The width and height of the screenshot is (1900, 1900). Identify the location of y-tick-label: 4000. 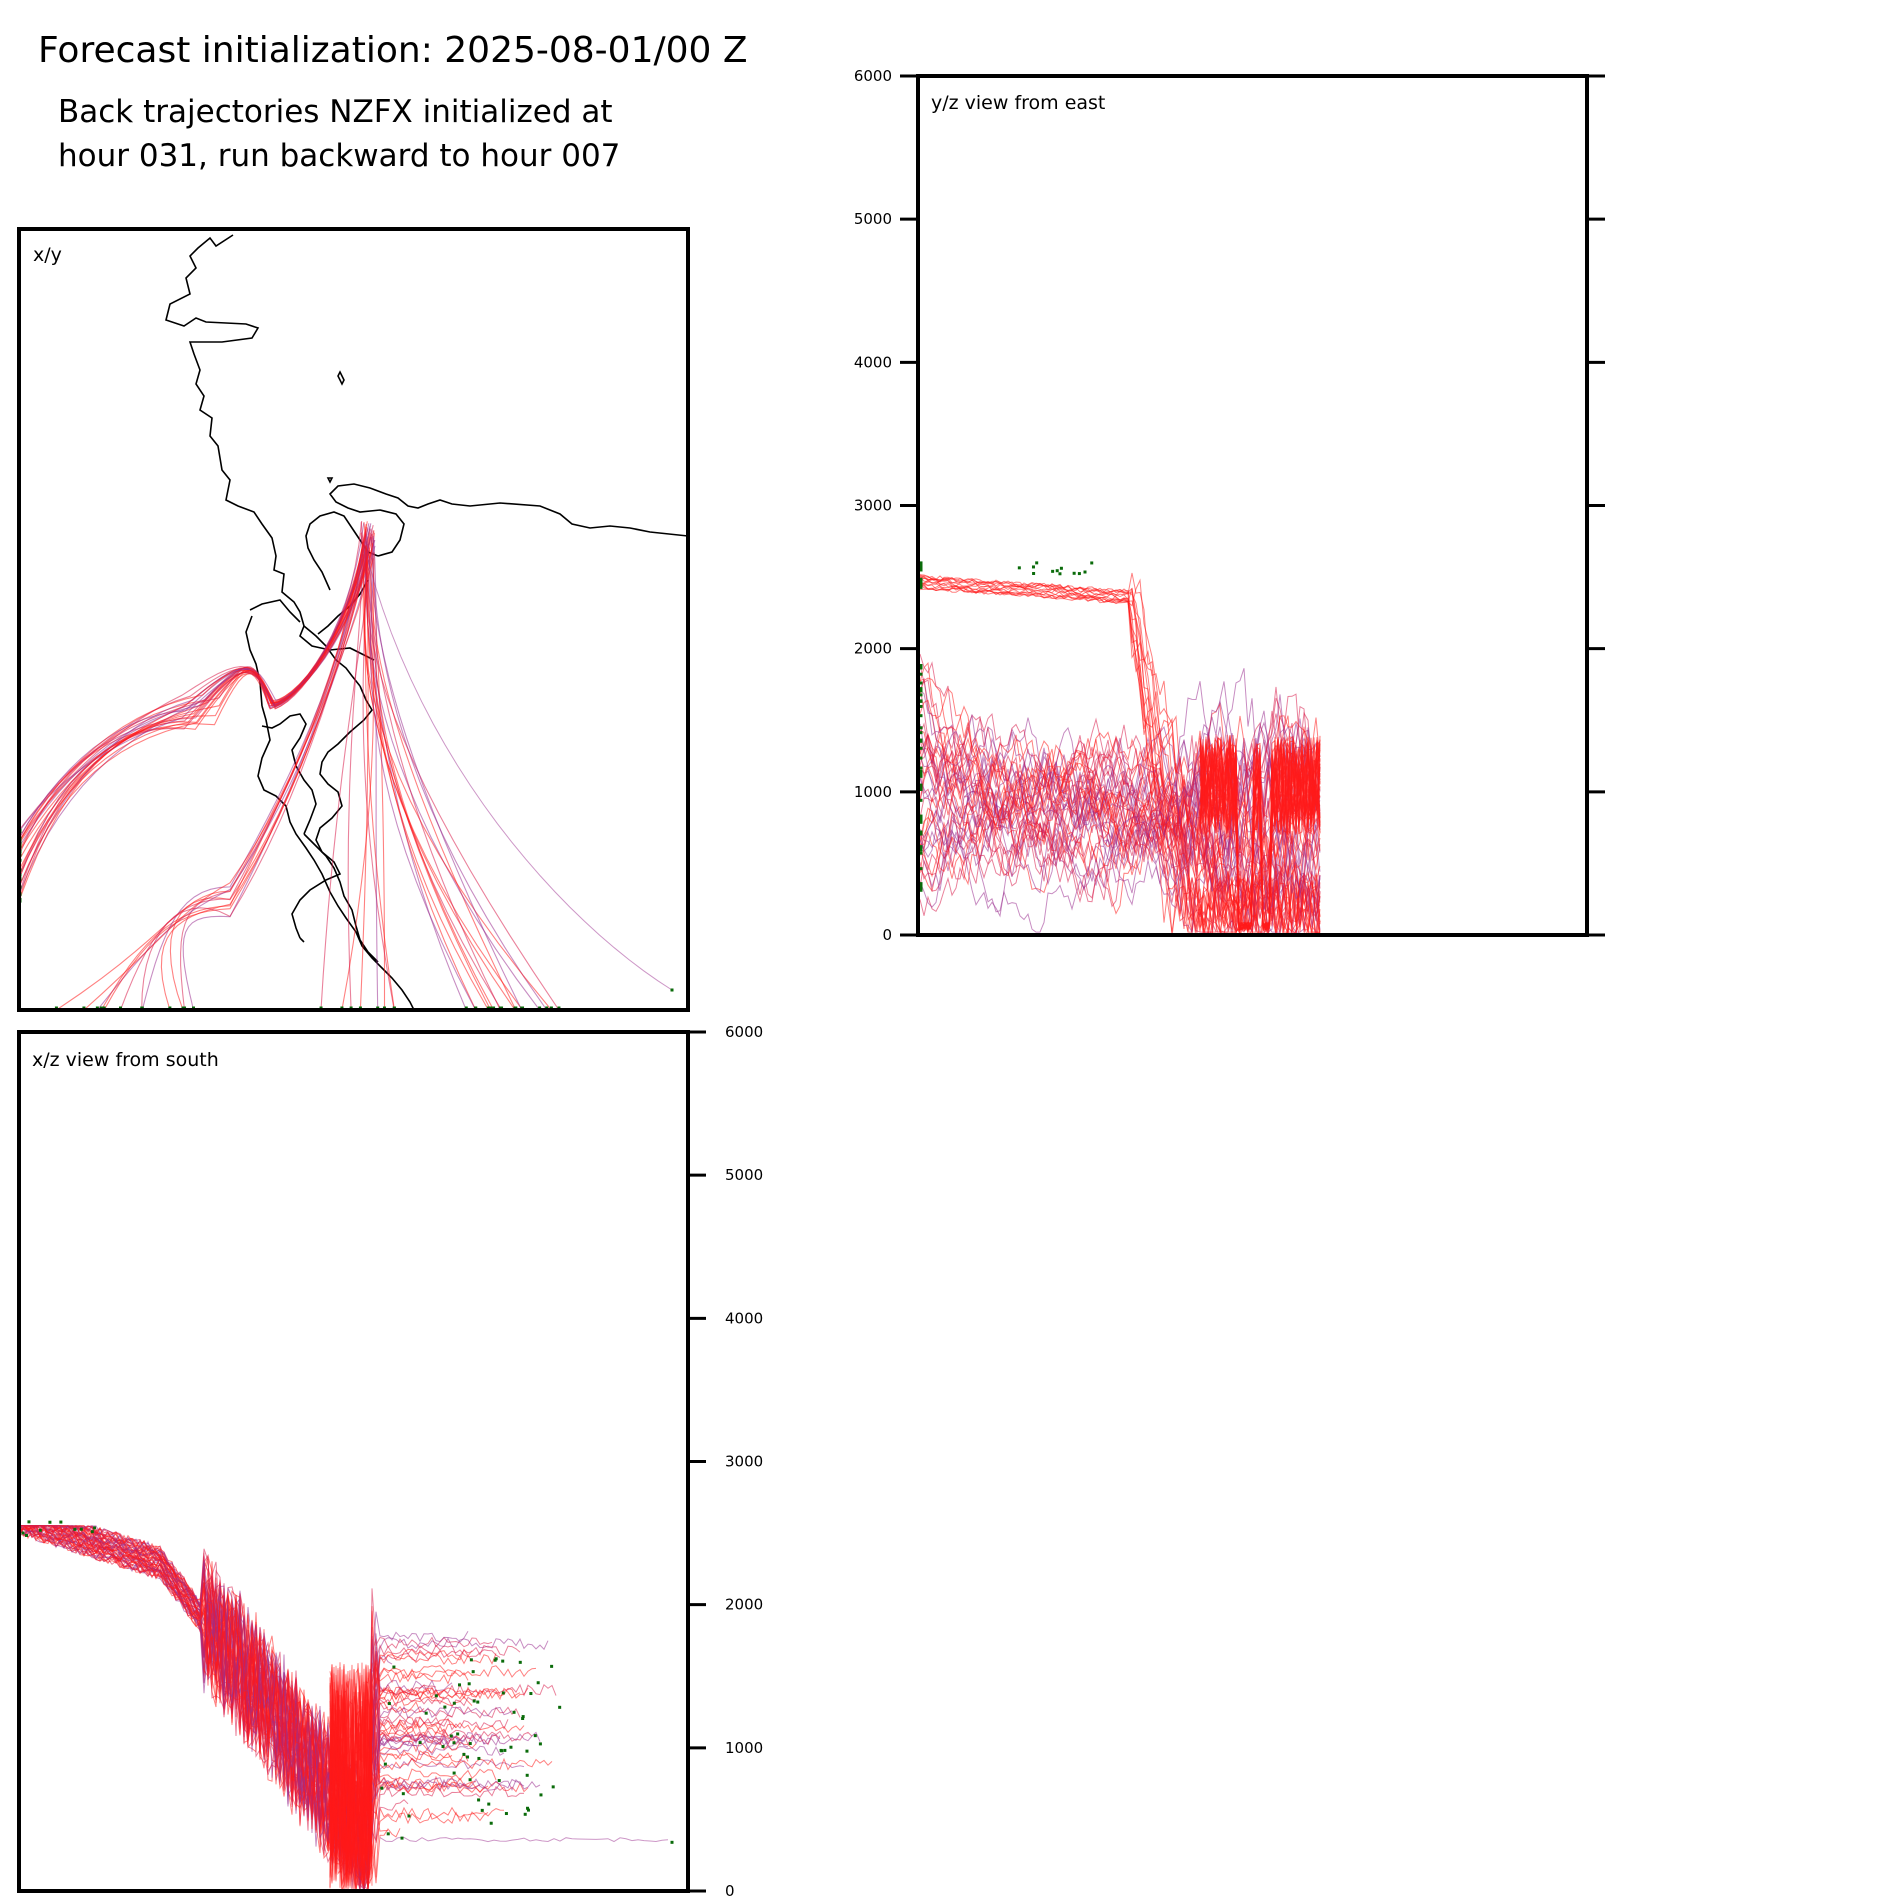
(744, 1318).